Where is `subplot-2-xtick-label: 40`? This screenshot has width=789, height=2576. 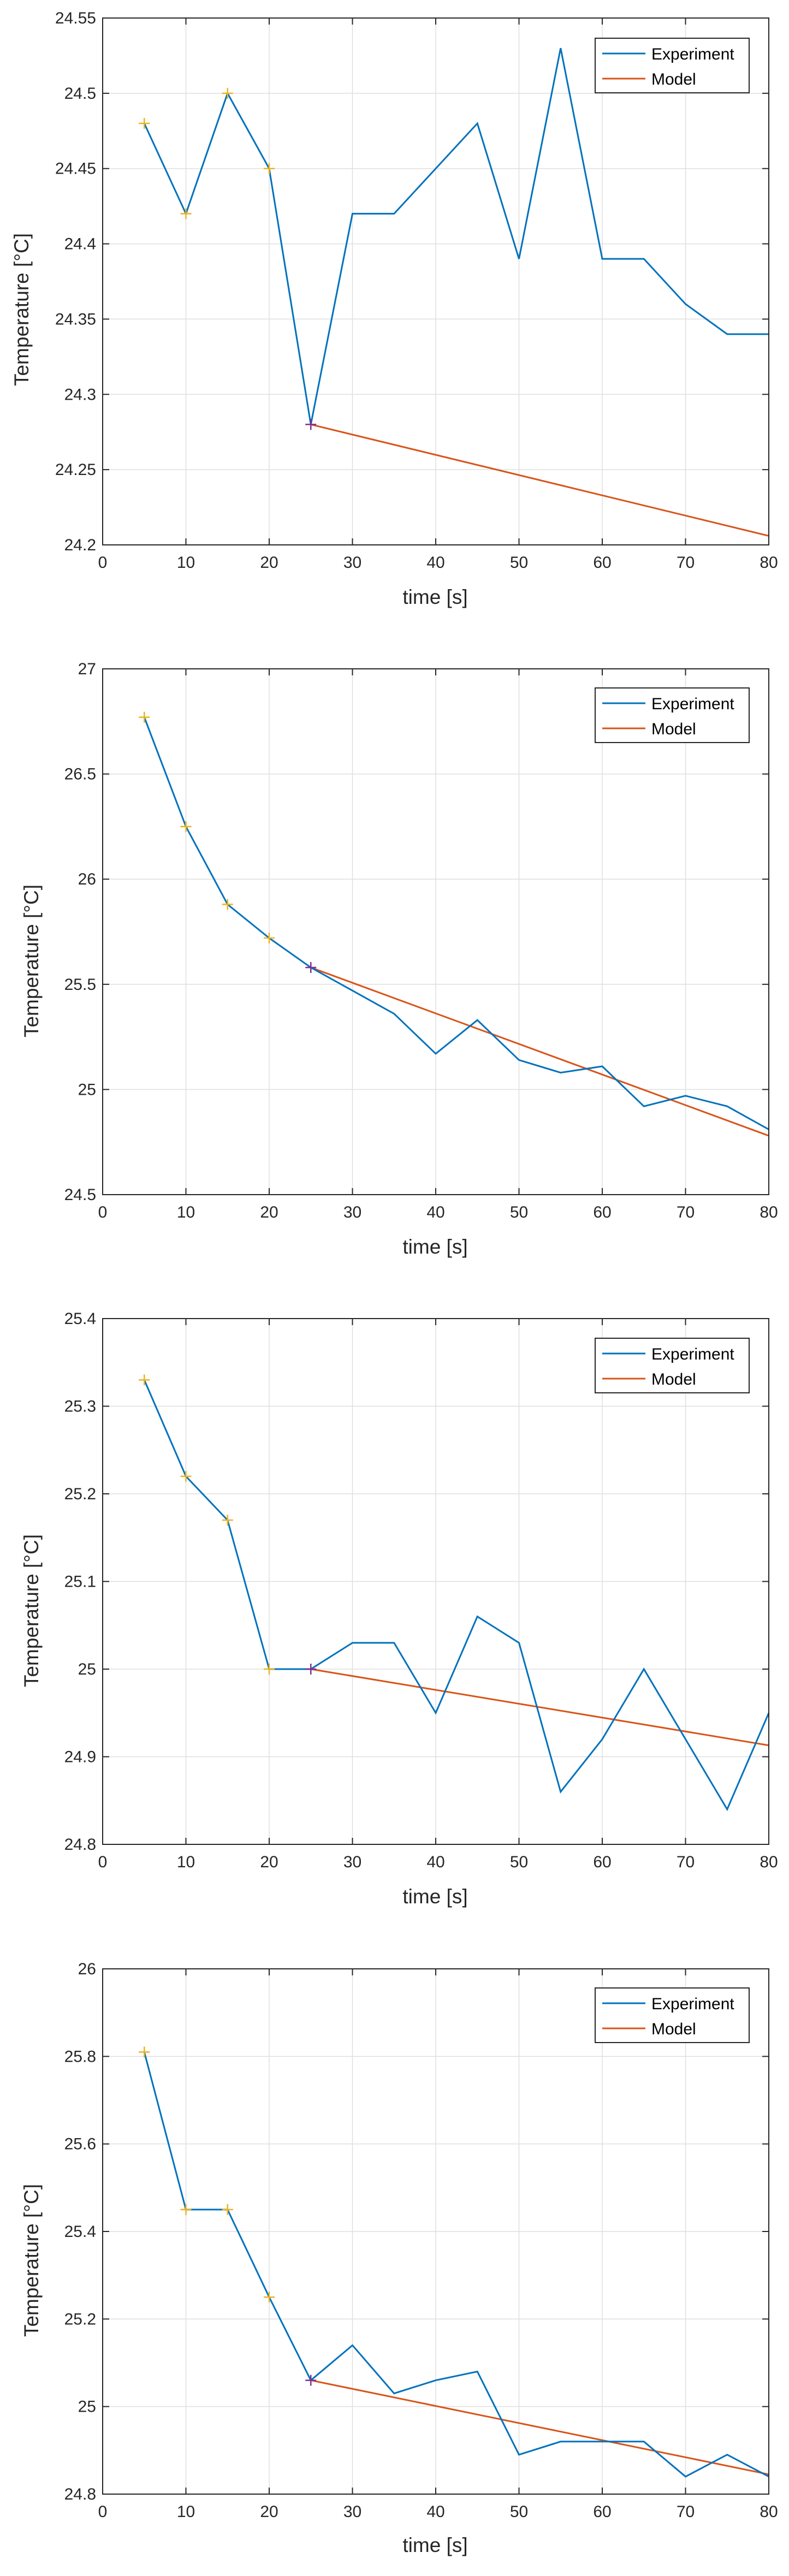 subplot-2-xtick-label: 40 is located at coordinates (435, 1212).